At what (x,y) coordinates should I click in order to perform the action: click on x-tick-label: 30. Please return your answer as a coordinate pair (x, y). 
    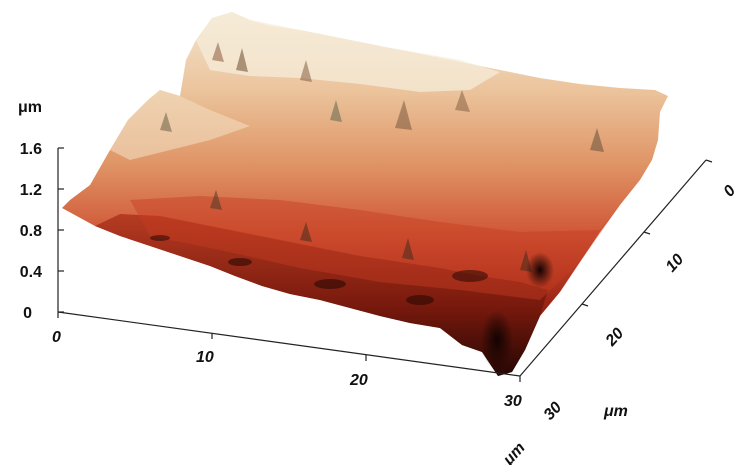
    Looking at the image, I should click on (513, 401).